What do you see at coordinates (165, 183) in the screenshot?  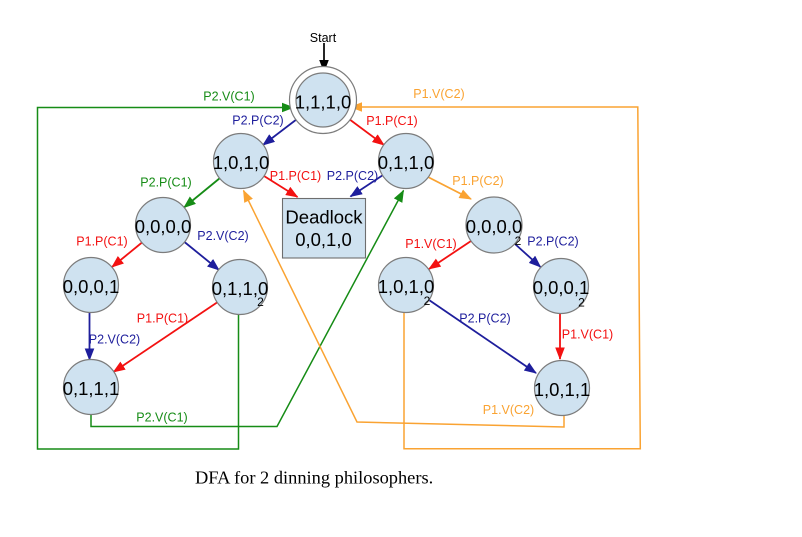 I see `svg-text: P2.P(C1)` at bounding box center [165, 183].